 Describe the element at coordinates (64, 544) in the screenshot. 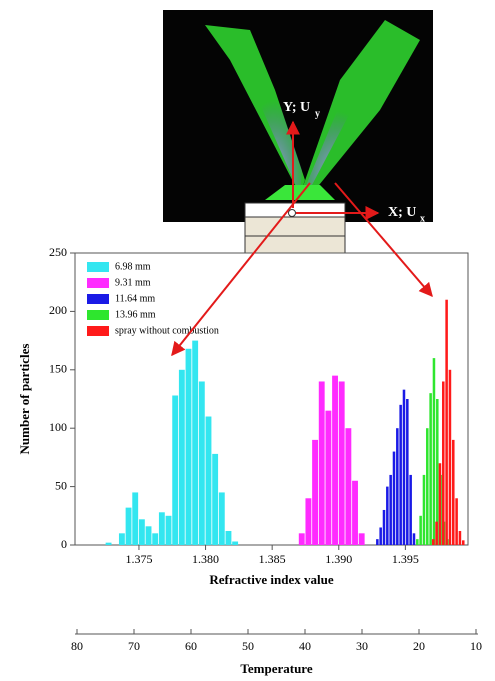

I see `y-tick-label: 0` at that location.